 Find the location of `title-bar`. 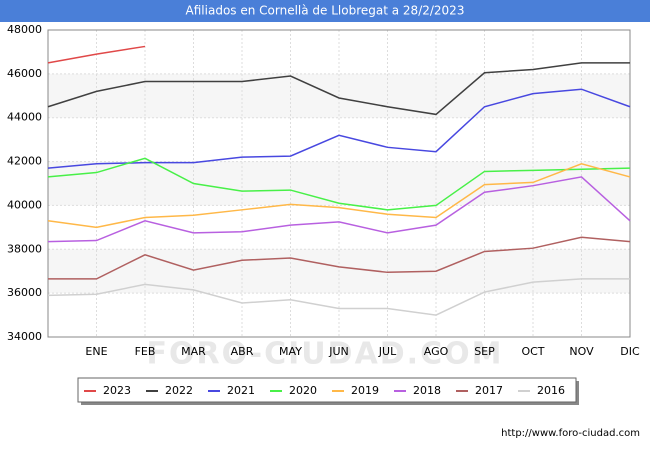

title-bar is located at coordinates (325, 11).